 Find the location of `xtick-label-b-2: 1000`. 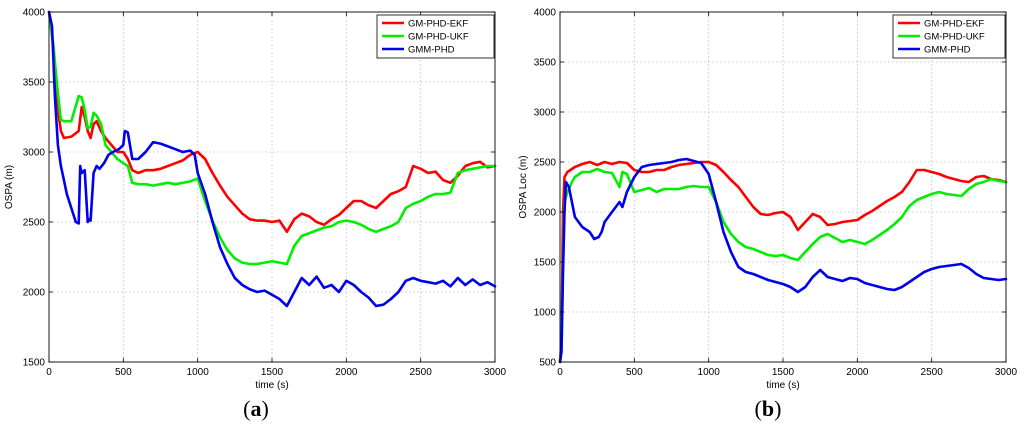

xtick-label-b-2: 1000 is located at coordinates (709, 372).